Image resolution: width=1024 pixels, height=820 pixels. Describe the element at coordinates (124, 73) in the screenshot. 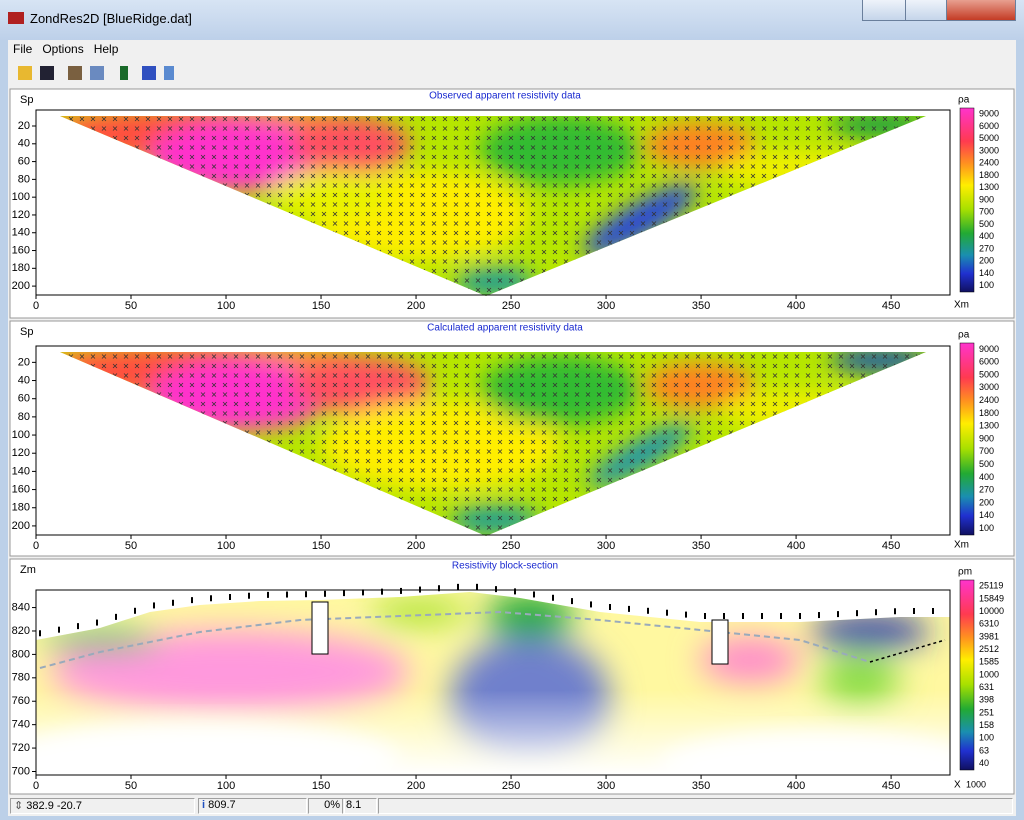

I see `model-button` at that location.